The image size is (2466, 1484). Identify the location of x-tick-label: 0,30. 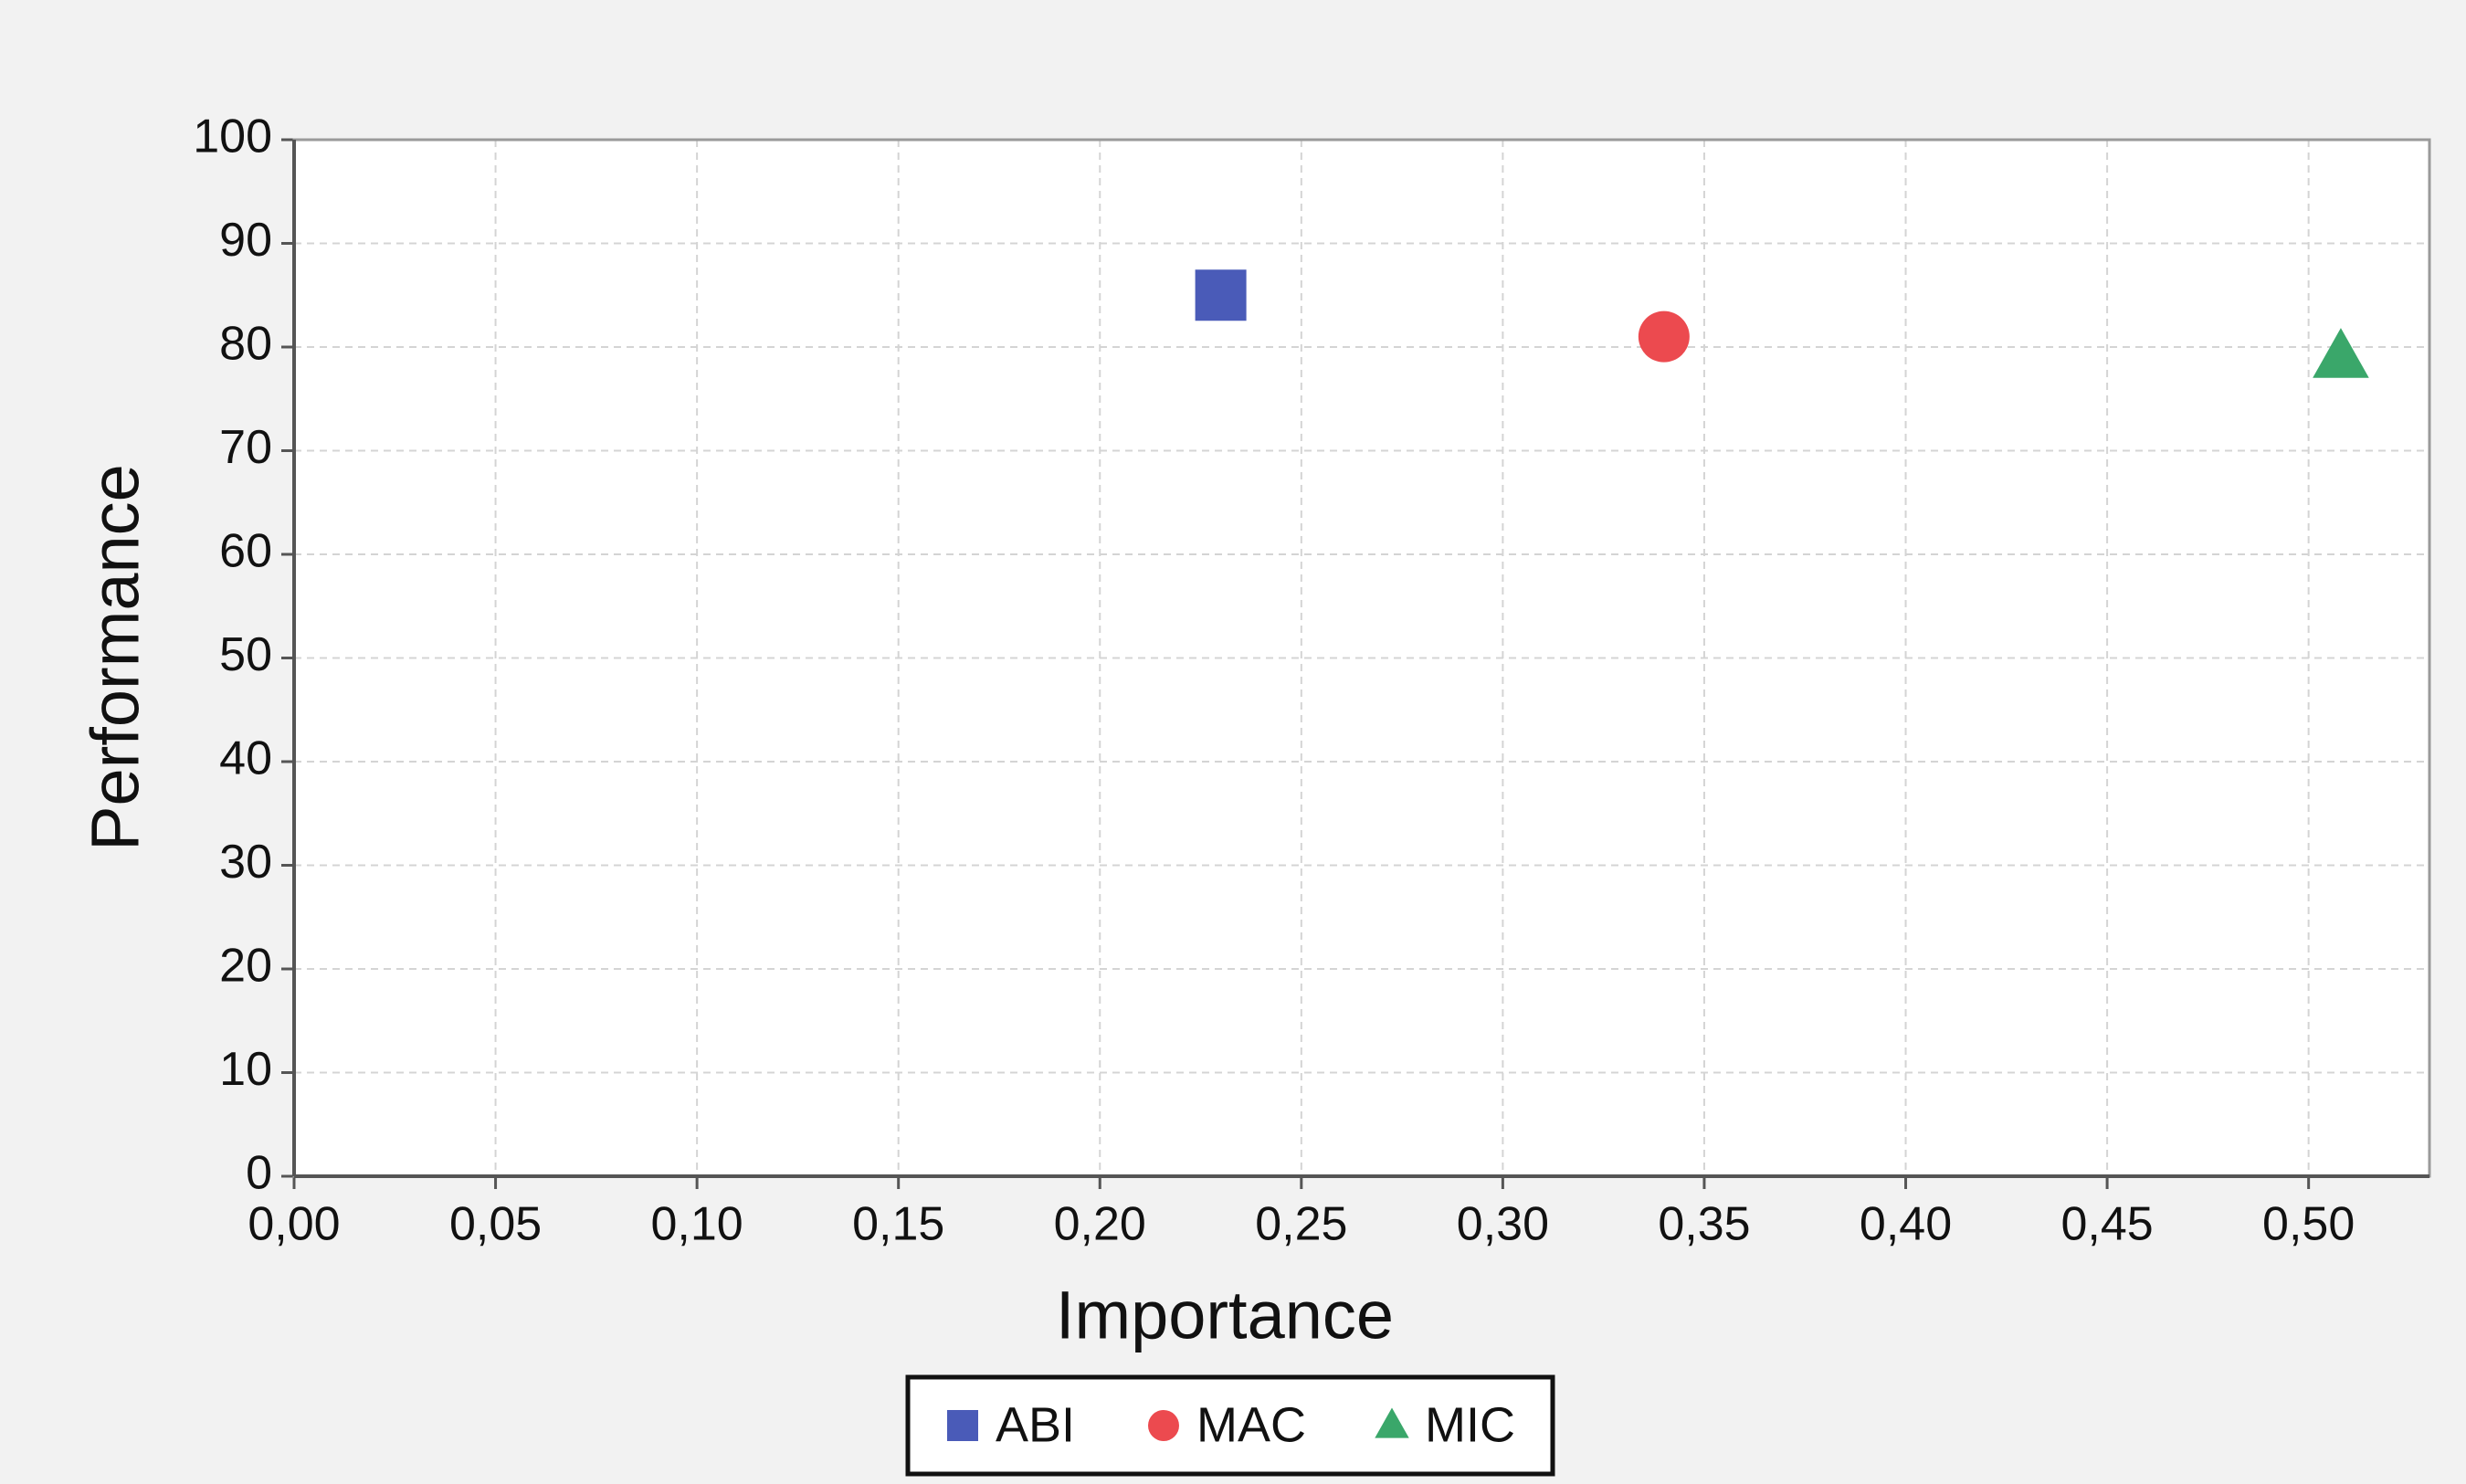
(1503, 1224).